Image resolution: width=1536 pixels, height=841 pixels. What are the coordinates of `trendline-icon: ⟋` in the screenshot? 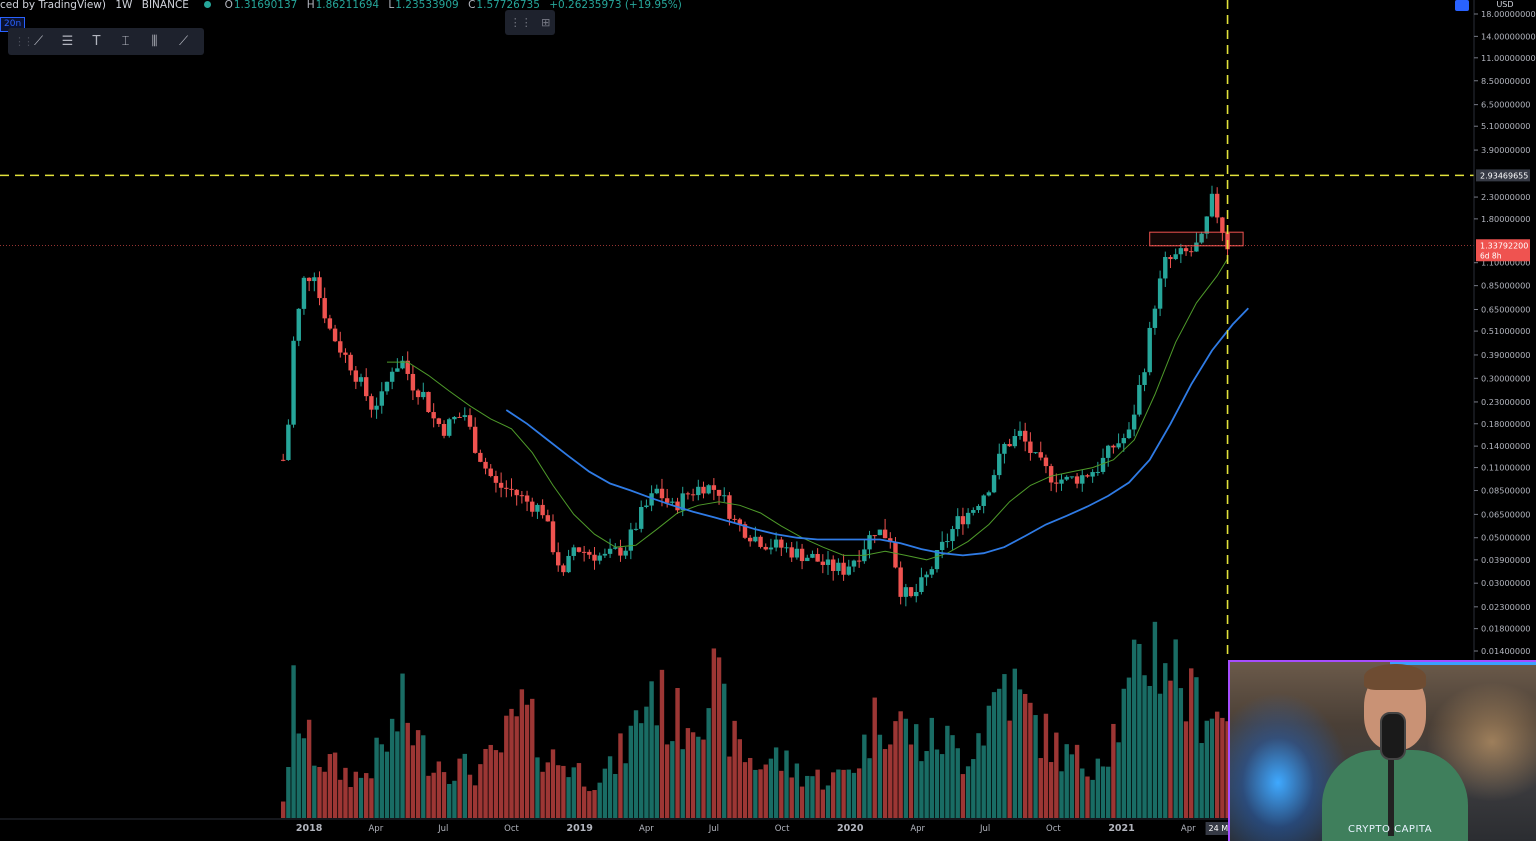 It's located at (38, 41).